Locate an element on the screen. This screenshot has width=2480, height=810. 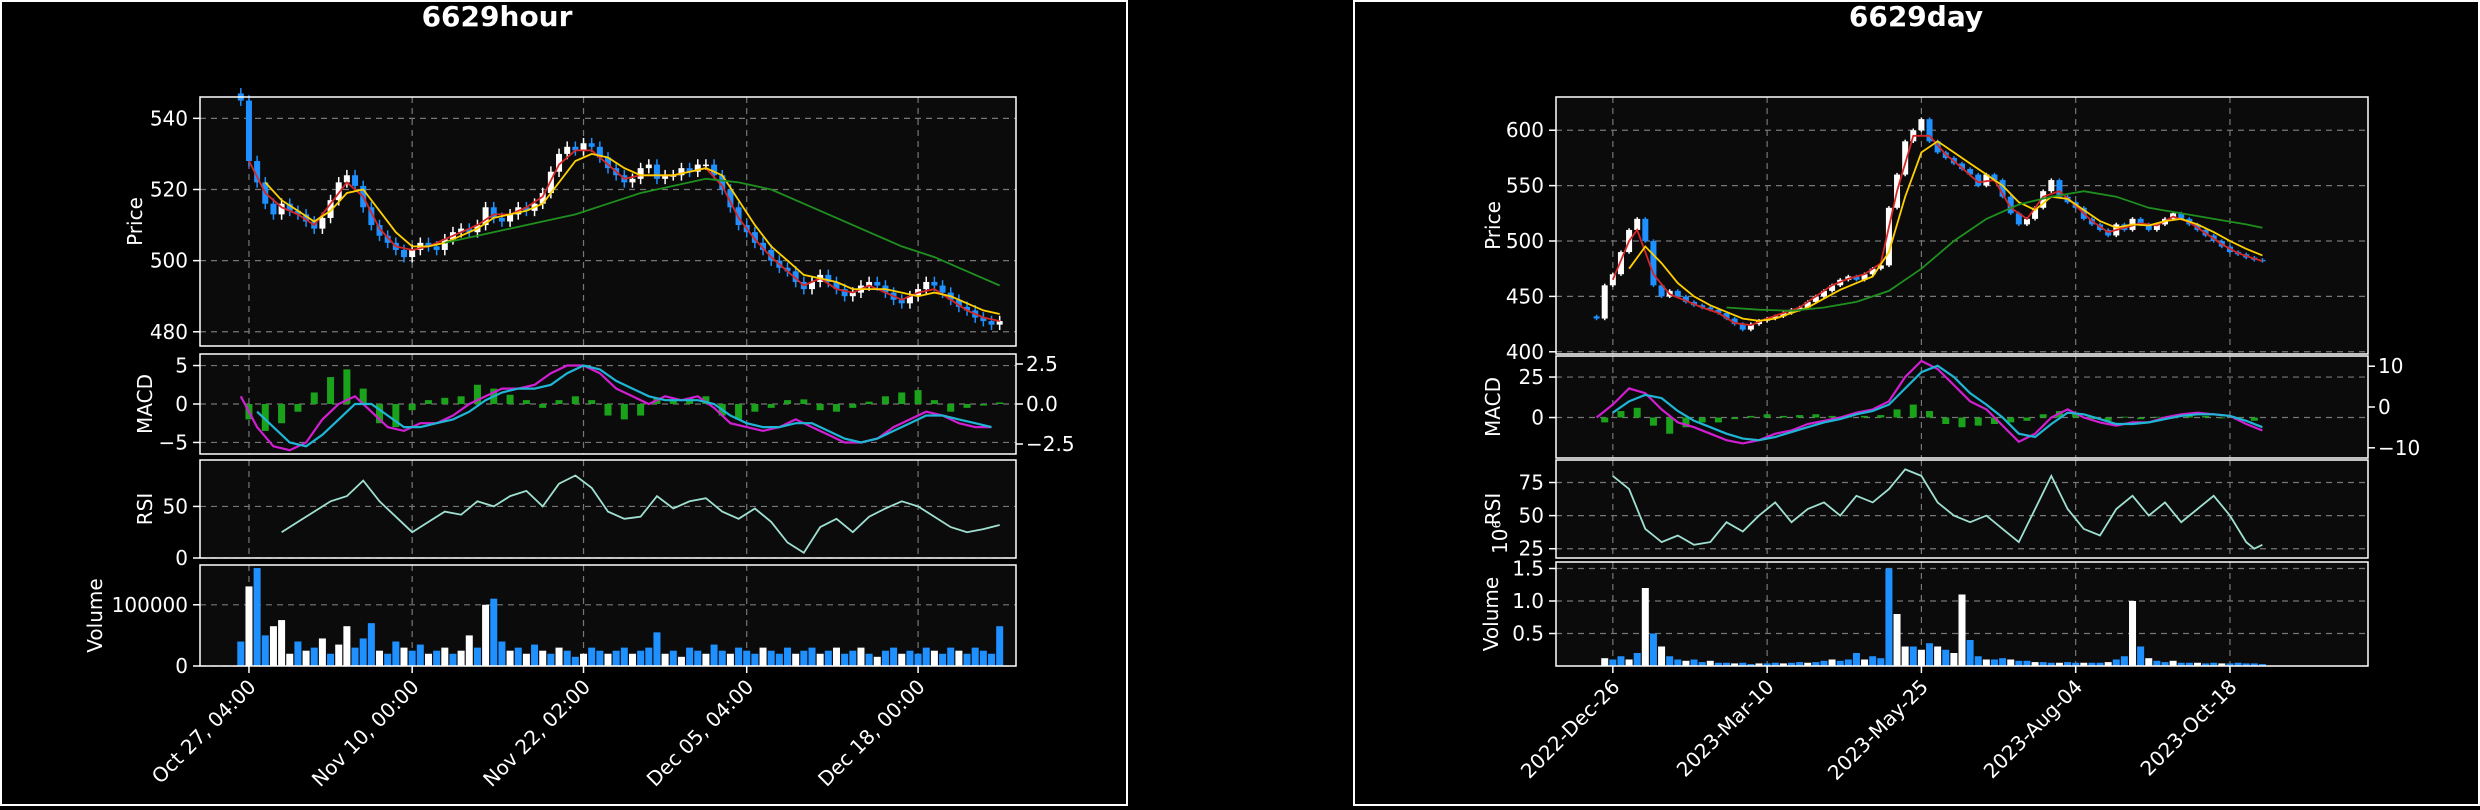
price-y-tick-label: 520 is located at coordinates (169, 189).